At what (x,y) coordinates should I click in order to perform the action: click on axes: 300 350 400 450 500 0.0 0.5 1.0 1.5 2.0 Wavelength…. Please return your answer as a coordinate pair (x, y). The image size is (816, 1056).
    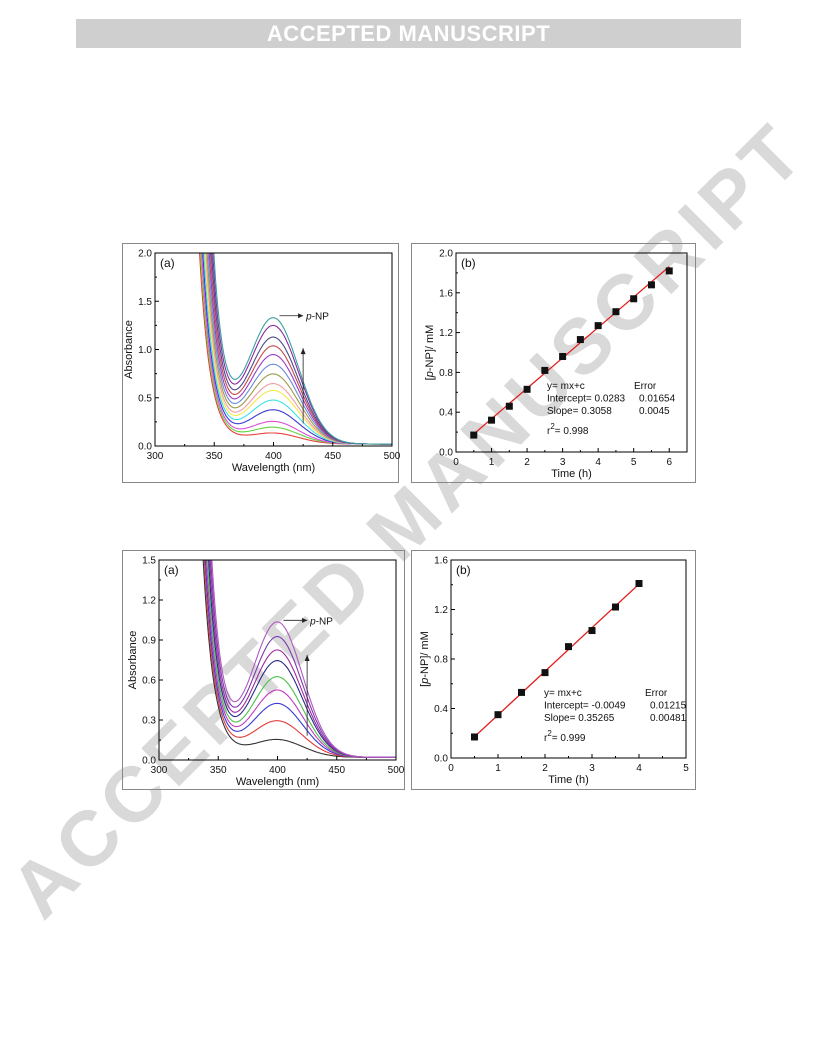
    Looking at the image, I should click on (262, 362).